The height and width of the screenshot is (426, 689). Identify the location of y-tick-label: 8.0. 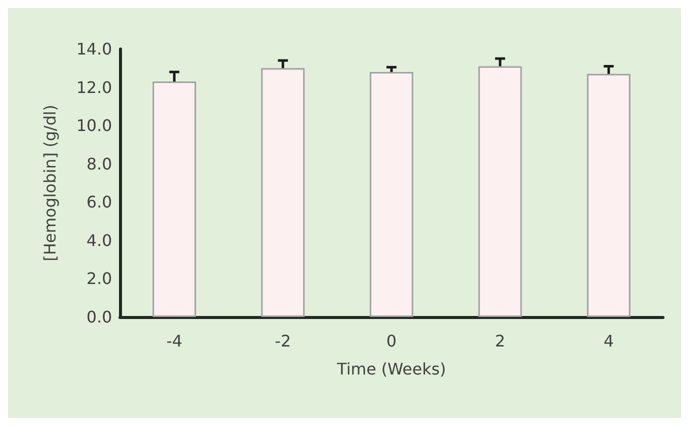
(99, 164).